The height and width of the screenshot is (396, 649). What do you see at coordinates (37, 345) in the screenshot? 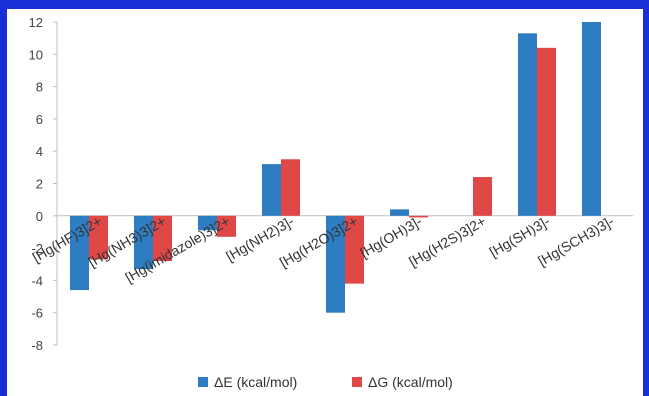
I see `y-tick-label: -8` at bounding box center [37, 345].